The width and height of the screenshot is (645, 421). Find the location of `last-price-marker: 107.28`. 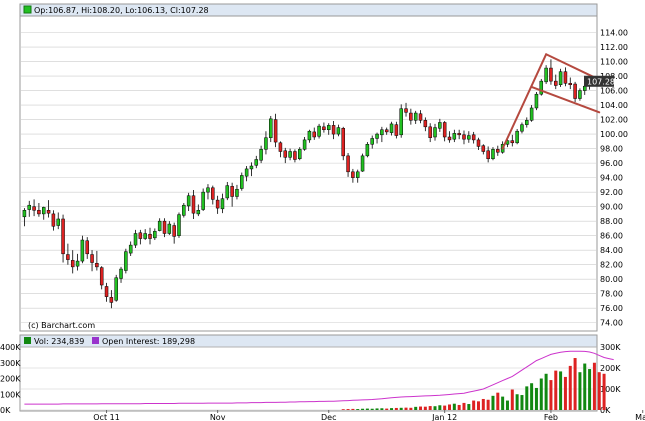

last-price-marker: 107.28 is located at coordinates (599, 81).